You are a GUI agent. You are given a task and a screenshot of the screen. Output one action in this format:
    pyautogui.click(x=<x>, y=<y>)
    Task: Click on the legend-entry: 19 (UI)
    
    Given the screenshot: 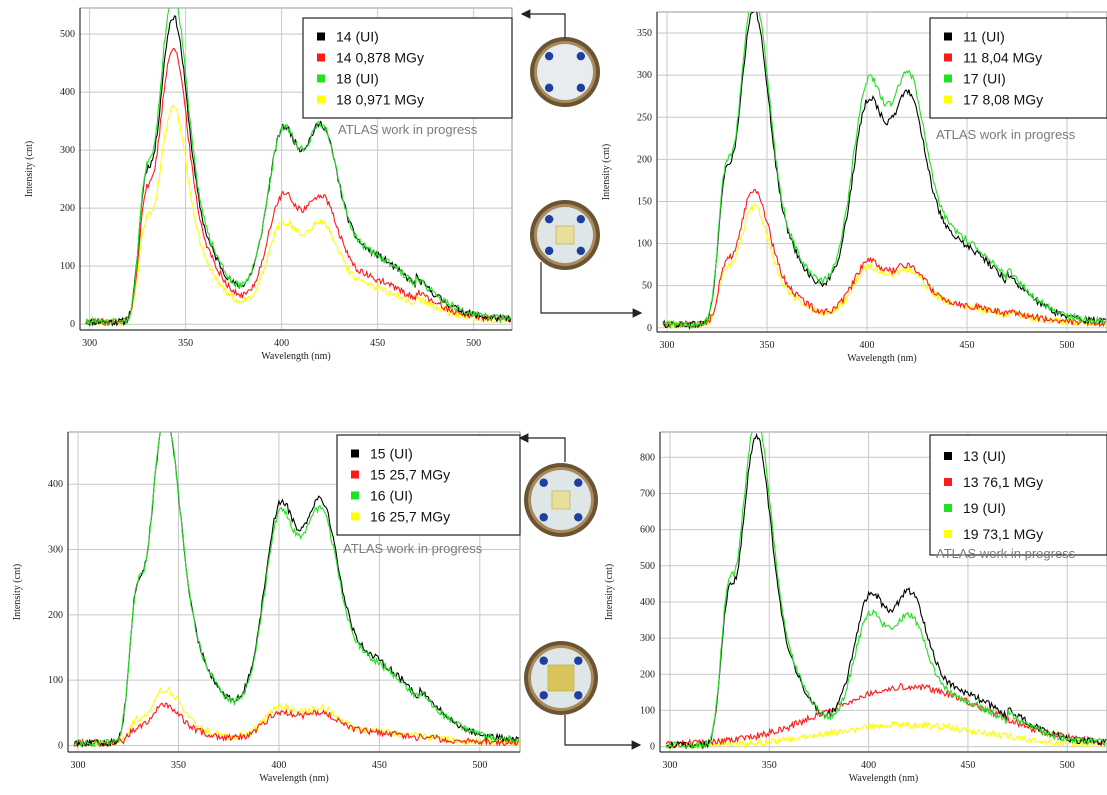 What is the action you would take?
    pyautogui.click(x=984, y=508)
    